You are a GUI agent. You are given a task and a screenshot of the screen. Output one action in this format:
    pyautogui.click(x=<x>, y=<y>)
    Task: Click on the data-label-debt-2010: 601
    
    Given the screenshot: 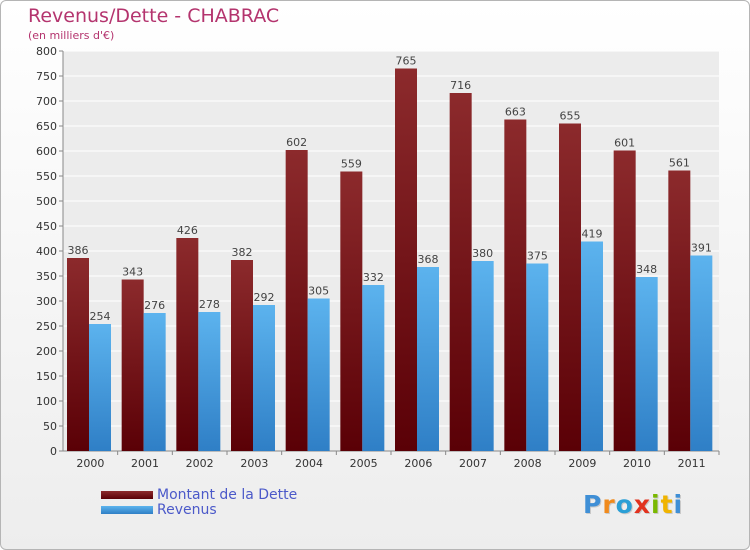 What is the action you would take?
    pyautogui.click(x=624, y=143)
    